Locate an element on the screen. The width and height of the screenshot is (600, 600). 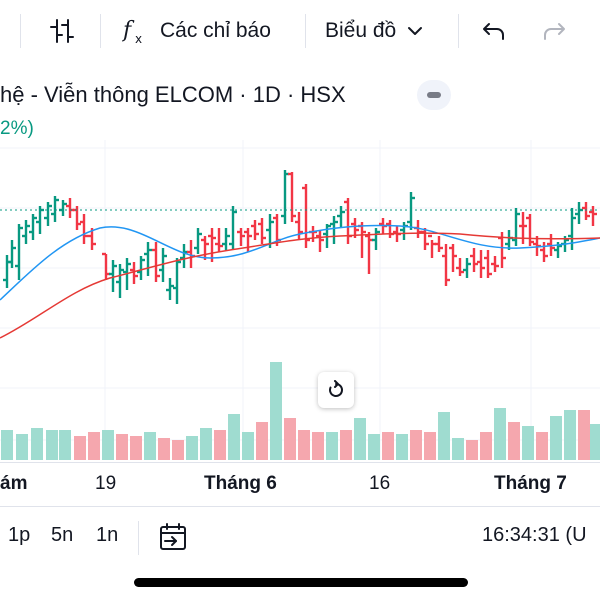
symbol-title: hệ - Viễn thông ELCOM · 1D · HSX is located at coordinates (173, 94).